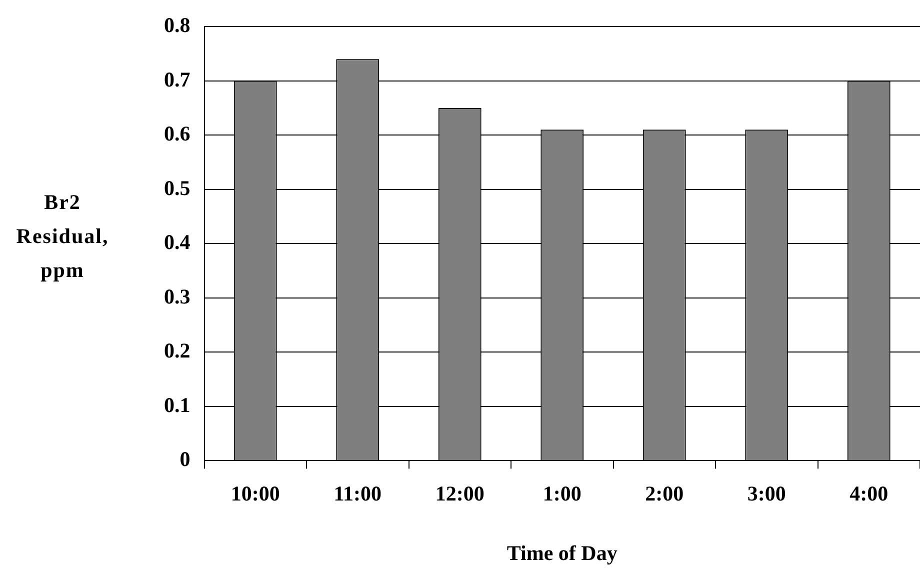 Image resolution: width=920 pixels, height=581 pixels. What do you see at coordinates (562, 552) in the screenshot?
I see `x-axis-title: Time of Day` at bounding box center [562, 552].